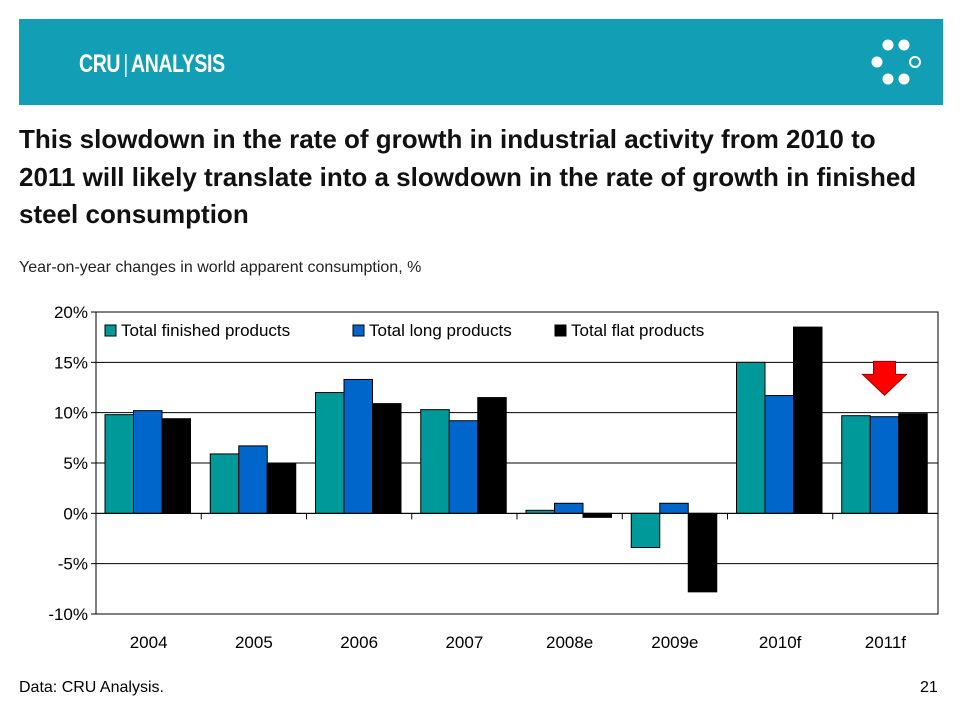  What do you see at coordinates (100, 64) in the screenshot?
I see `brand-primary: CRU` at bounding box center [100, 64].